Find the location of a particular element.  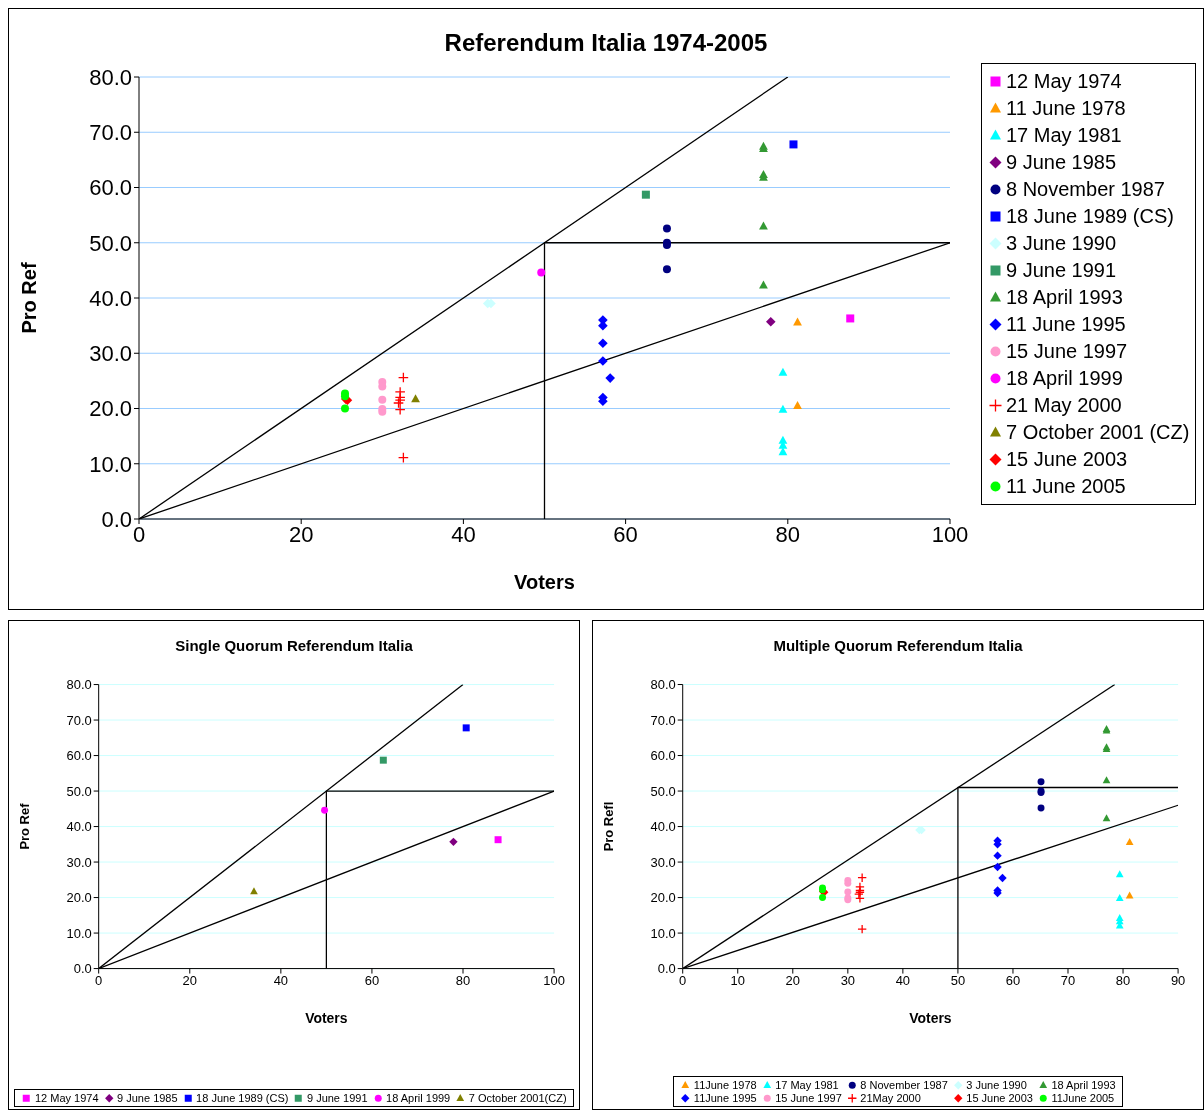

legend-label: 7 October 2001(CZ) is located at coordinates (517, 1098).